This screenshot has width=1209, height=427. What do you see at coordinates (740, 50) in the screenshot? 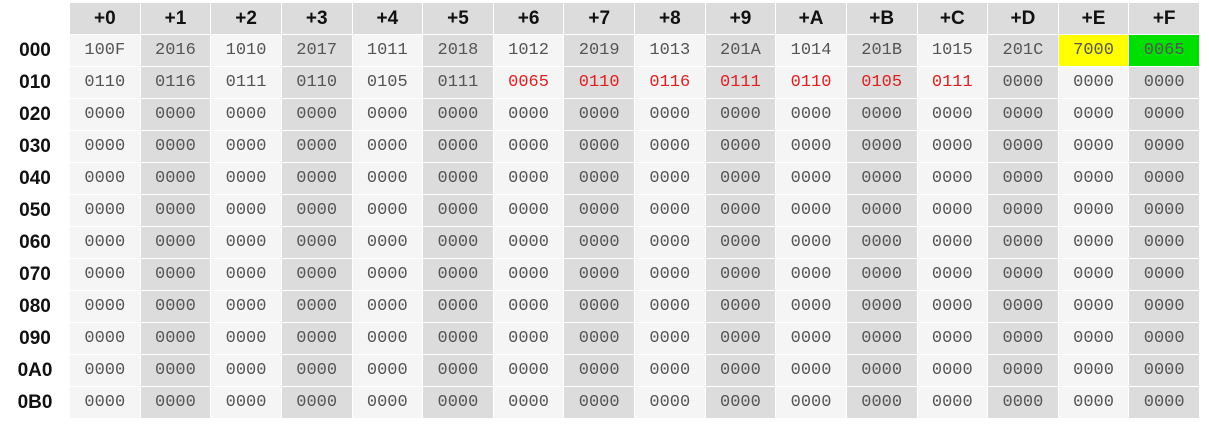
I see `memory-cell: 201A` at bounding box center [740, 50].